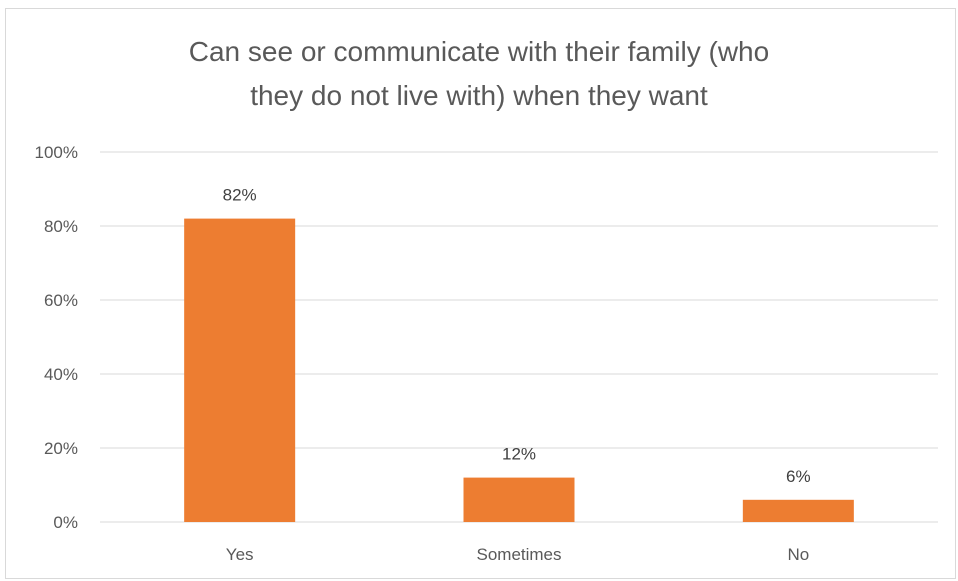 This screenshot has height=581, width=958. What do you see at coordinates (798, 476) in the screenshot?
I see `data-label: 6%` at bounding box center [798, 476].